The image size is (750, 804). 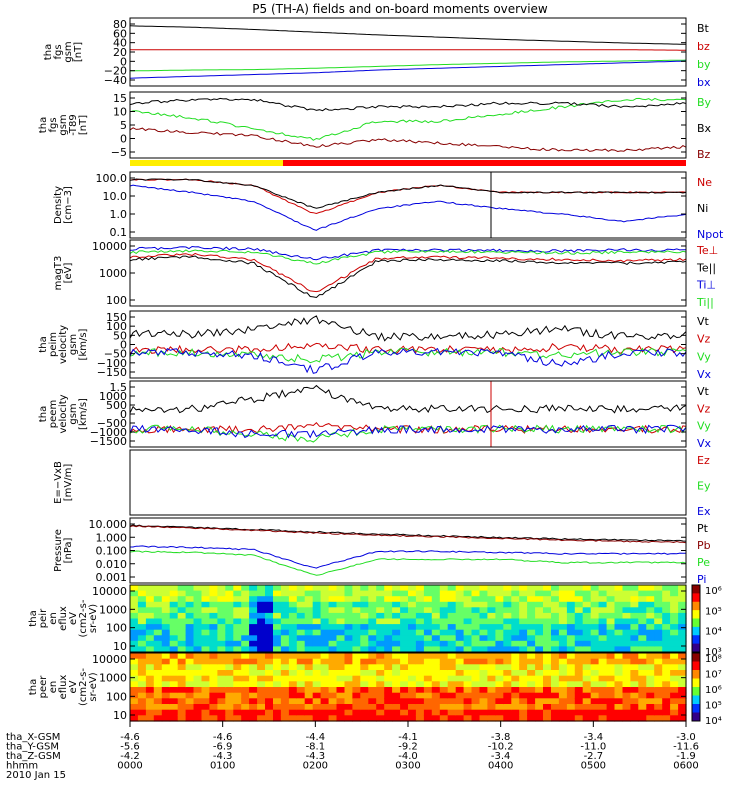 I want to click on ytick-label: 60, so click(x=120, y=33).